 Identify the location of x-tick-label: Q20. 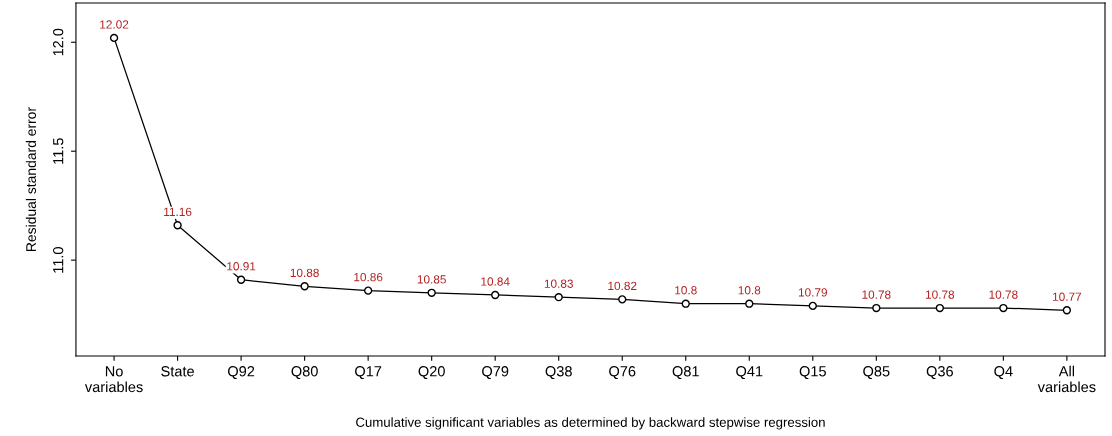
(431, 373).